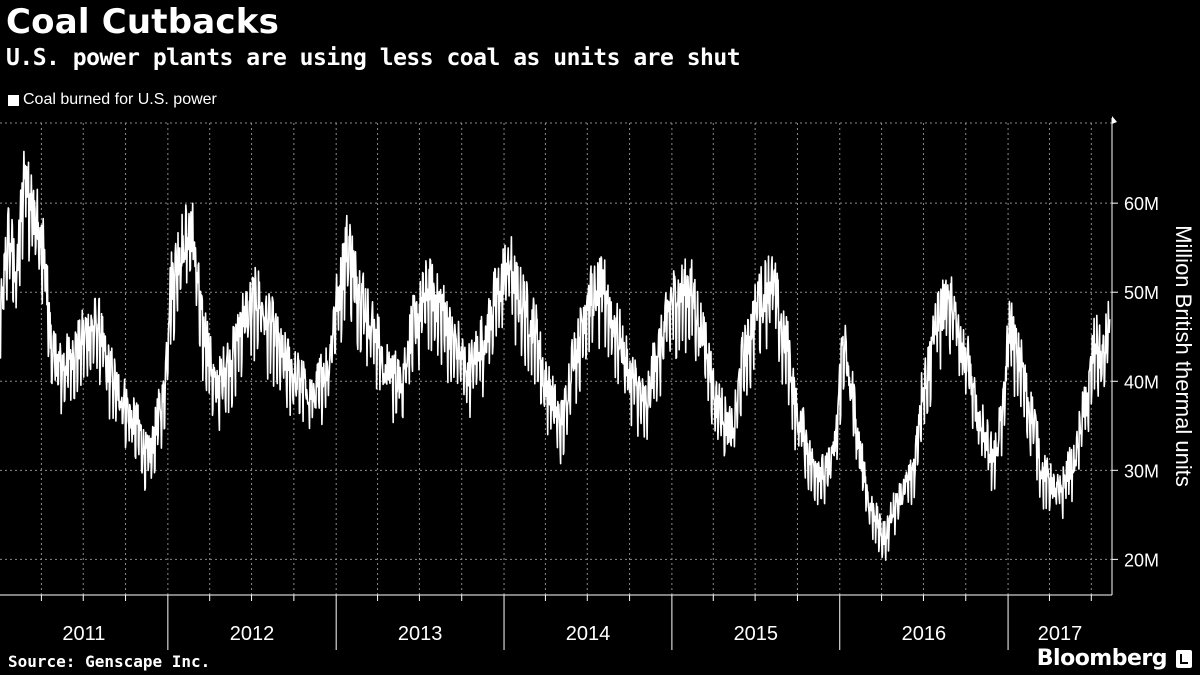 The image size is (1200, 675). Describe the element at coordinates (1184, 659) in the screenshot. I see `chart-icon` at that location.